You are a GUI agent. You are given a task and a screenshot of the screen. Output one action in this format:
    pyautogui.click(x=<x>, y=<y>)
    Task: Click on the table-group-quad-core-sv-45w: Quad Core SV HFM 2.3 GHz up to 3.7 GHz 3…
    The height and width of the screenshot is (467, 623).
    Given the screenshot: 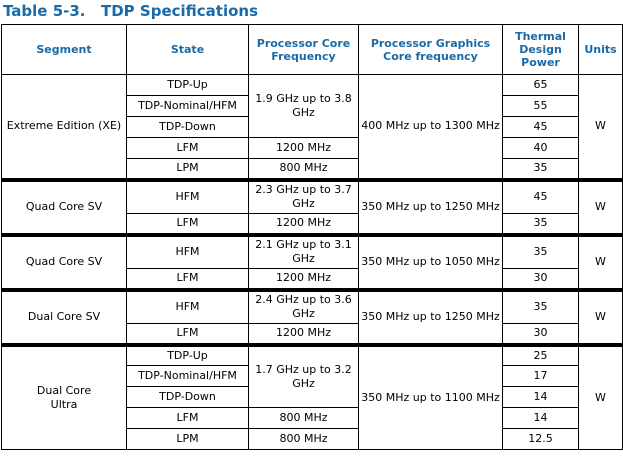 What is the action you would take?
    pyautogui.click(x=312, y=207)
    